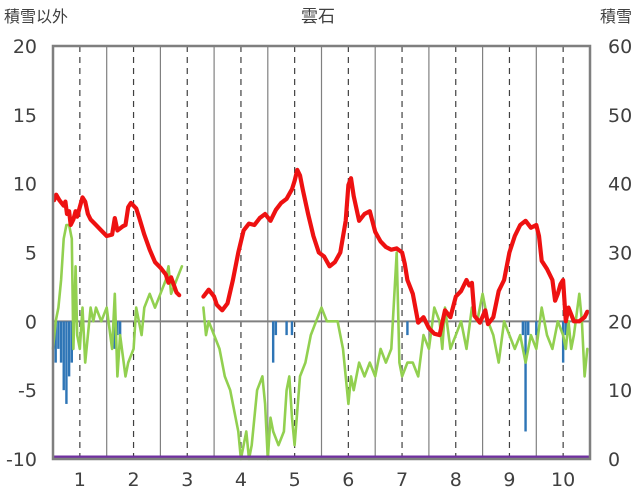  What do you see at coordinates (620, 391) in the screenshot?
I see `right-tick-label: 10` at bounding box center [620, 391].